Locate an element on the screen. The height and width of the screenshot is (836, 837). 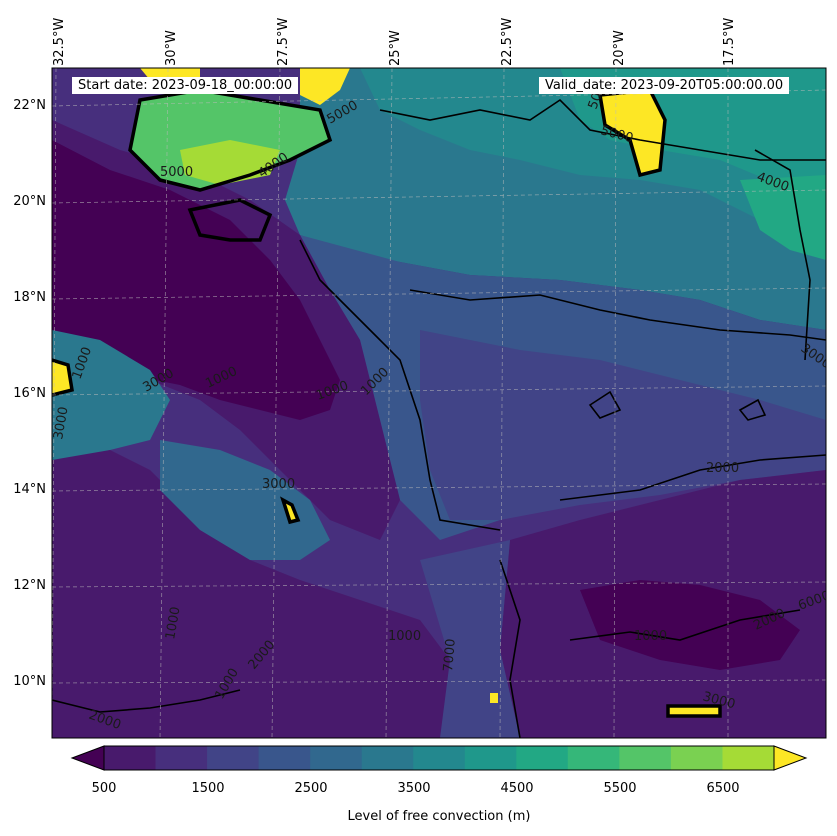
contour-label: 7000 is located at coordinates (450, 655).